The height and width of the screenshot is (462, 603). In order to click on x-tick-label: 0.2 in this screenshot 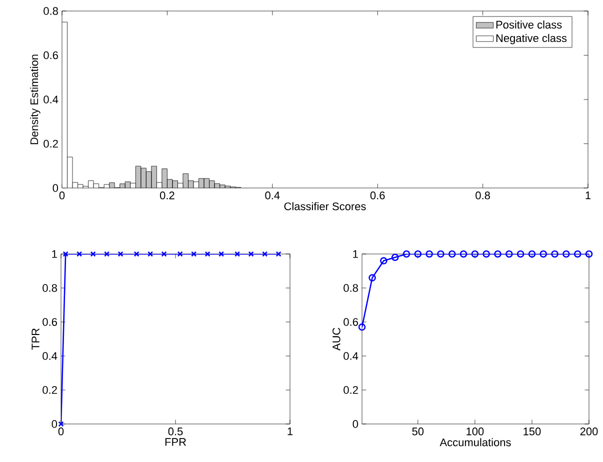, I will do `click(167, 196)`.